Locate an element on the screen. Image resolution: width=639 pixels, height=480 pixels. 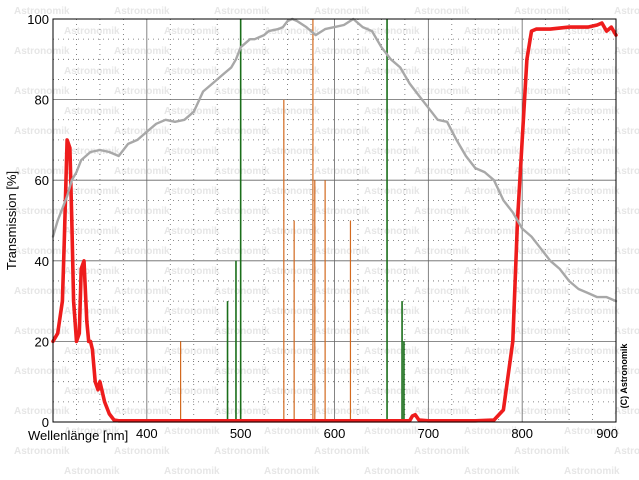
watermark-text-162: Astronomik is located at coordinates (192, 471).